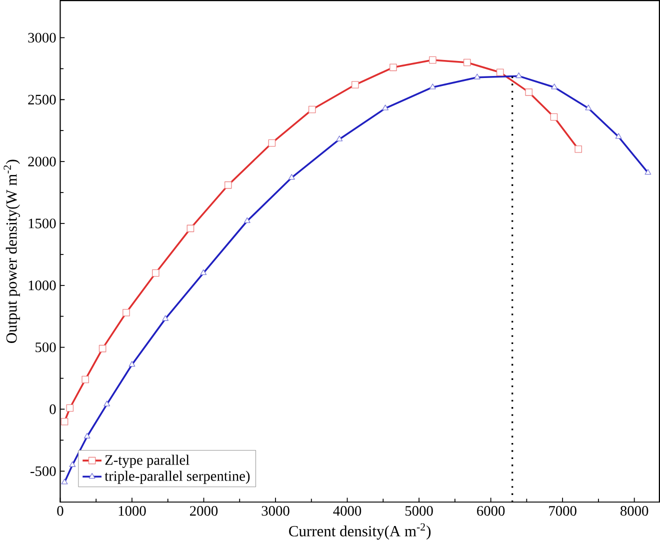 This screenshot has height=543, width=660. What do you see at coordinates (43, 471) in the screenshot?
I see `y-tick-label: -500` at bounding box center [43, 471].